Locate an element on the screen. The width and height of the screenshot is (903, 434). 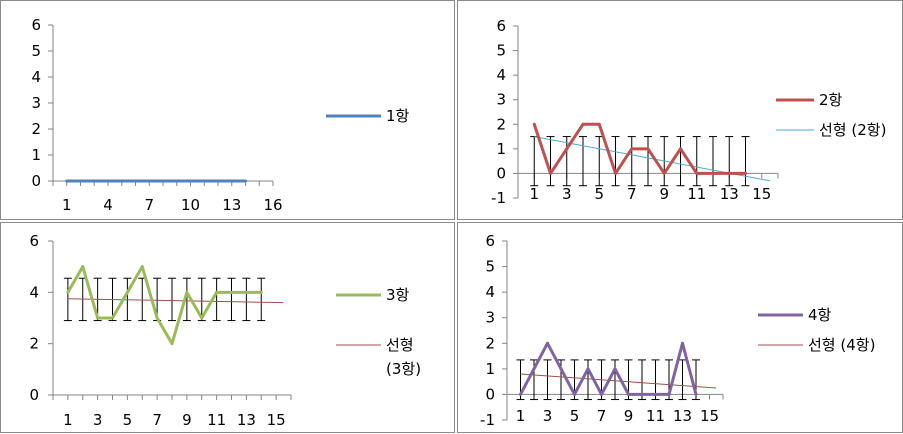
legend-label: 4항 is located at coordinates (820, 315).